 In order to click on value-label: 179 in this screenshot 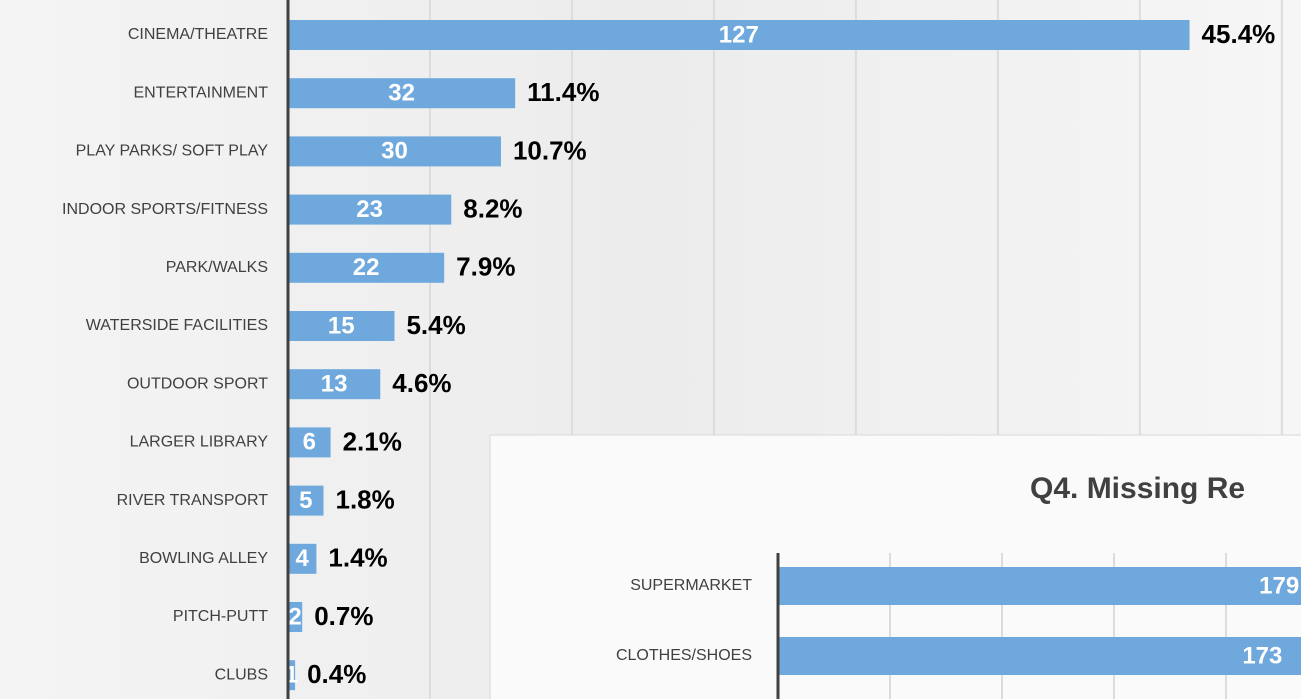, I will do `click(1279, 585)`.